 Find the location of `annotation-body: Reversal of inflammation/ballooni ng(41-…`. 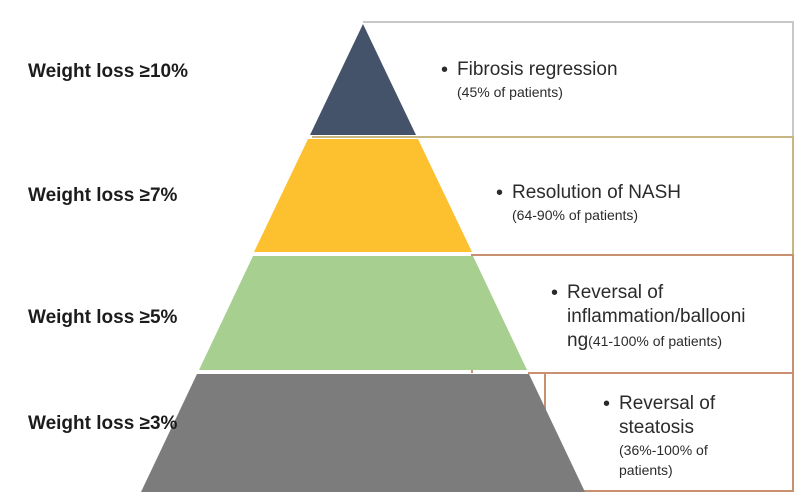

annotation-body: Reversal of inflammation/ballooni ng(41-… is located at coordinates (656, 317).